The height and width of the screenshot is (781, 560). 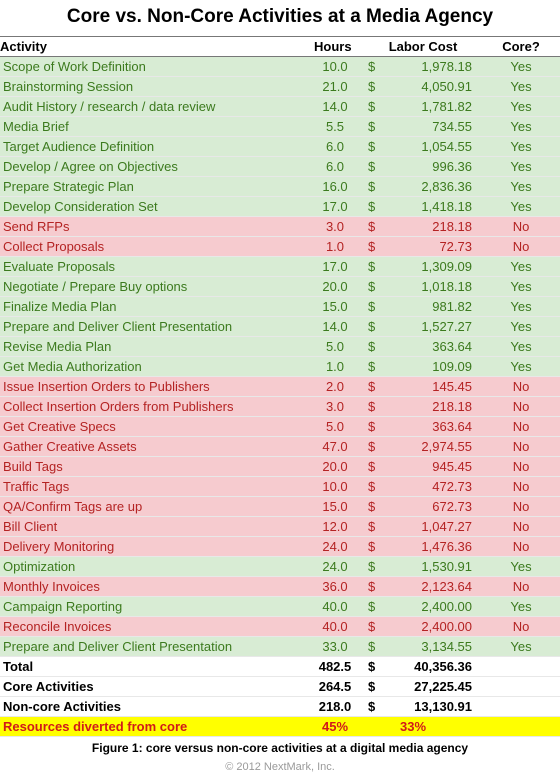 I want to click on activity-cell: Delivery Monitoring, so click(x=153, y=546).